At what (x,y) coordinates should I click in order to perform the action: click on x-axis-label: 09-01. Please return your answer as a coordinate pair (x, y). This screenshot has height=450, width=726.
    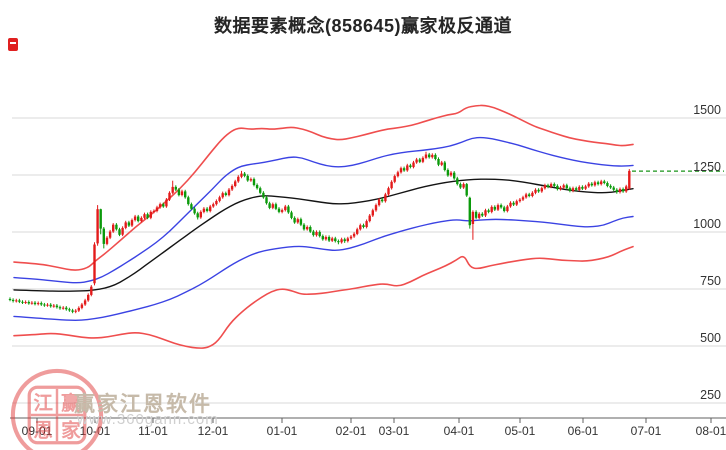
    Looking at the image, I should click on (37, 431).